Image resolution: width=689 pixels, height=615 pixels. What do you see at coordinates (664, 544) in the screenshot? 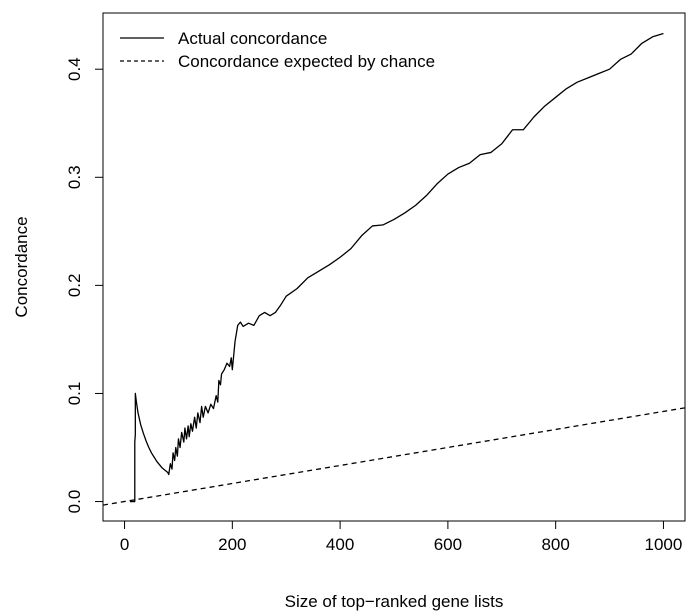
I see `x-tick-label: 1000` at bounding box center [664, 544].